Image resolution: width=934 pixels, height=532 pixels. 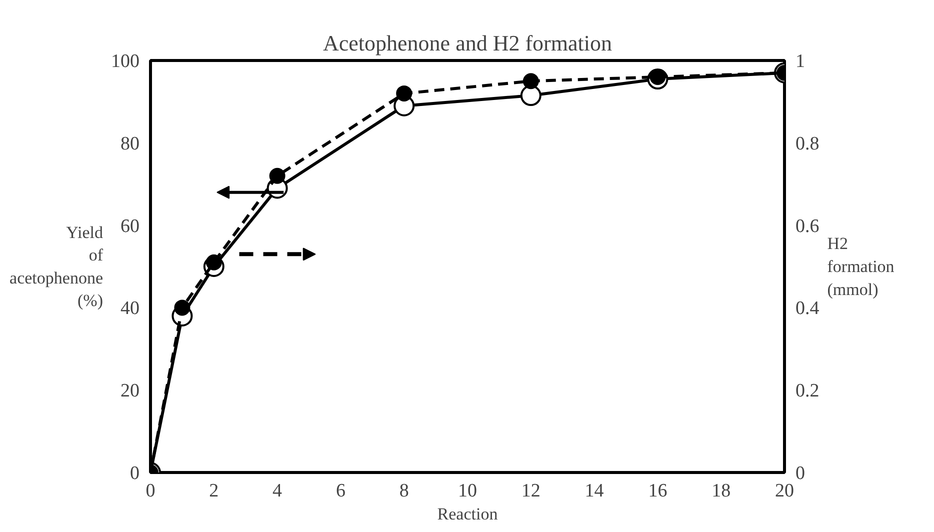 What do you see at coordinates (800, 61) in the screenshot?
I see `y2-tick-label: 1` at bounding box center [800, 61].